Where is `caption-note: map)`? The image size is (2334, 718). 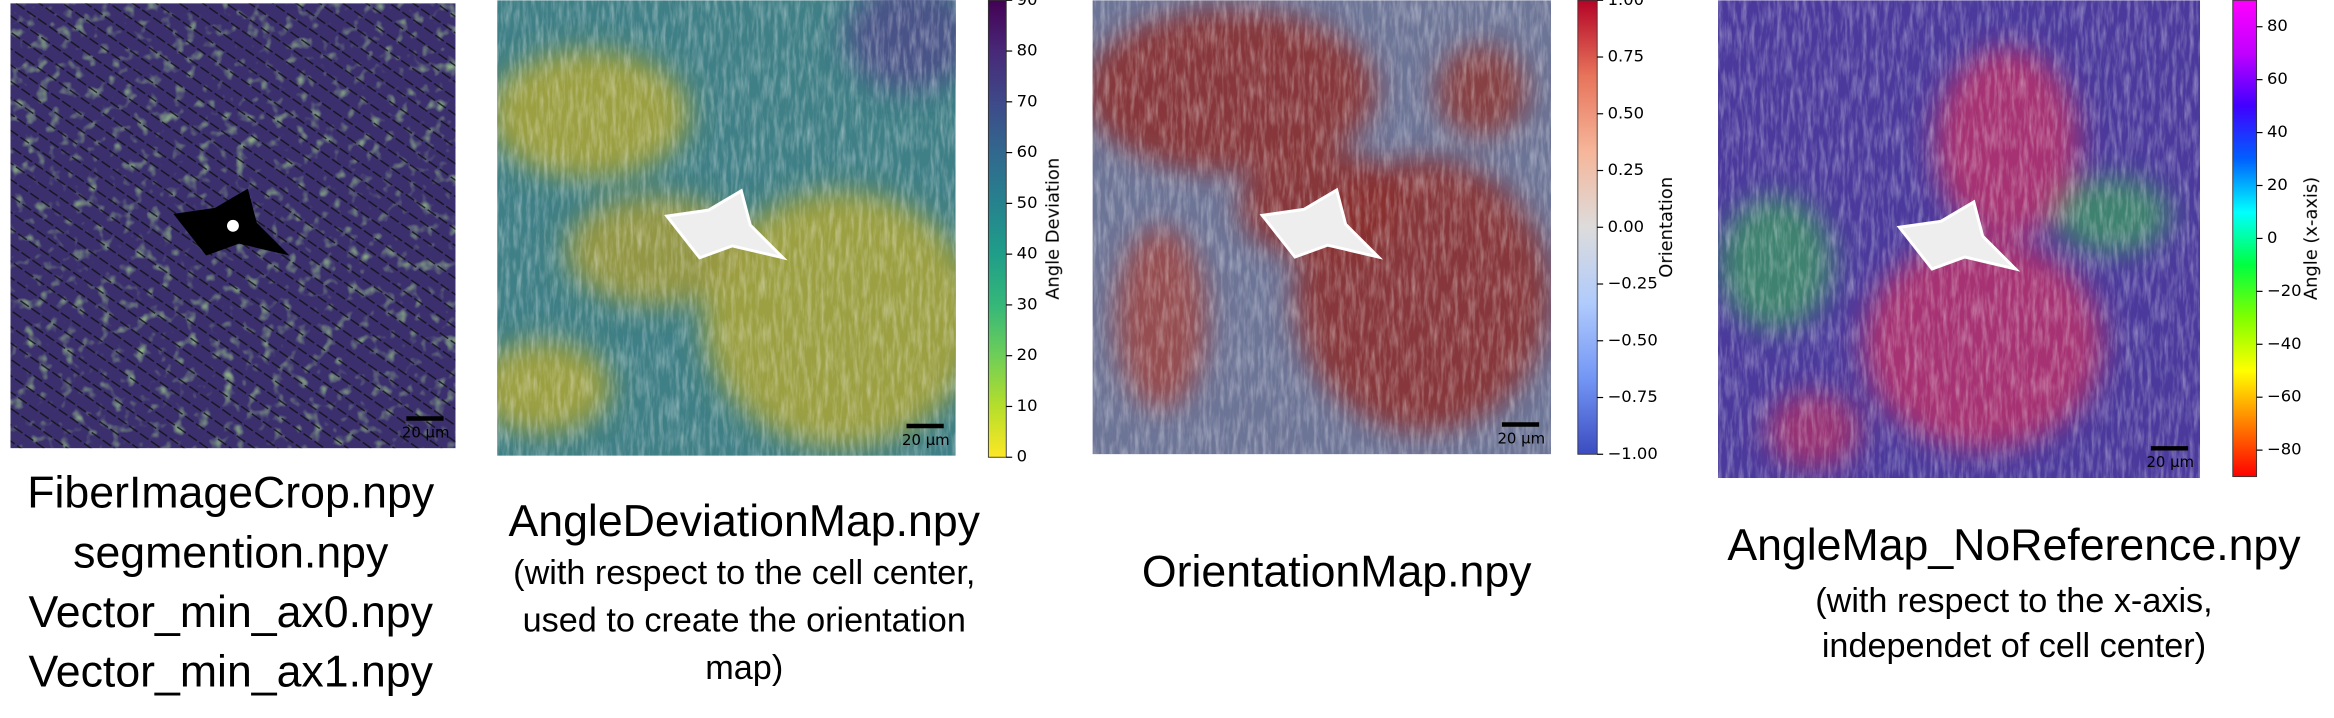
caption-note: map) is located at coordinates (744, 668).